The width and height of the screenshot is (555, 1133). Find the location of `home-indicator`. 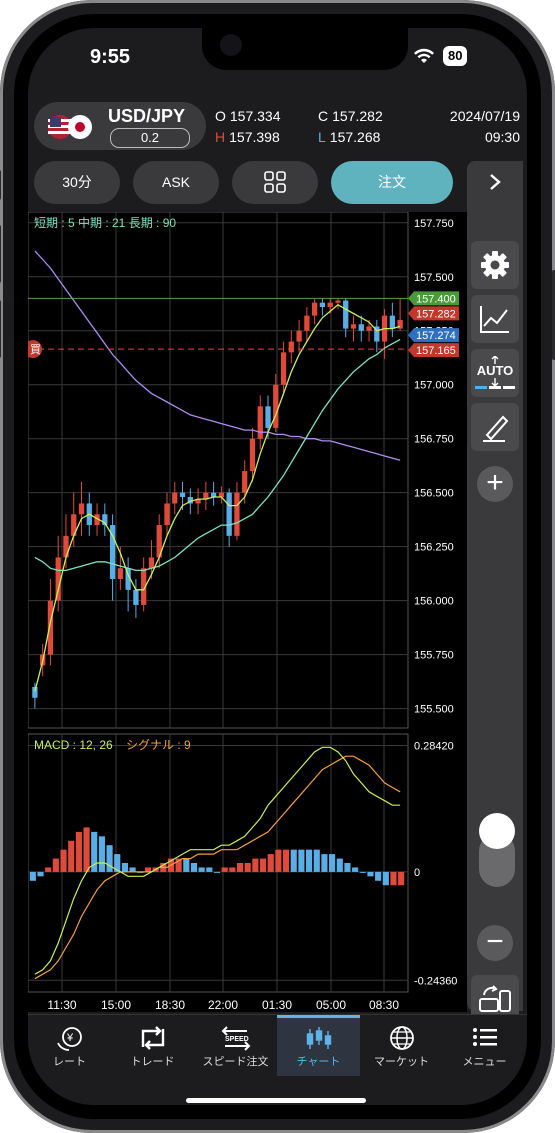

home-indicator is located at coordinates (276, 1100).